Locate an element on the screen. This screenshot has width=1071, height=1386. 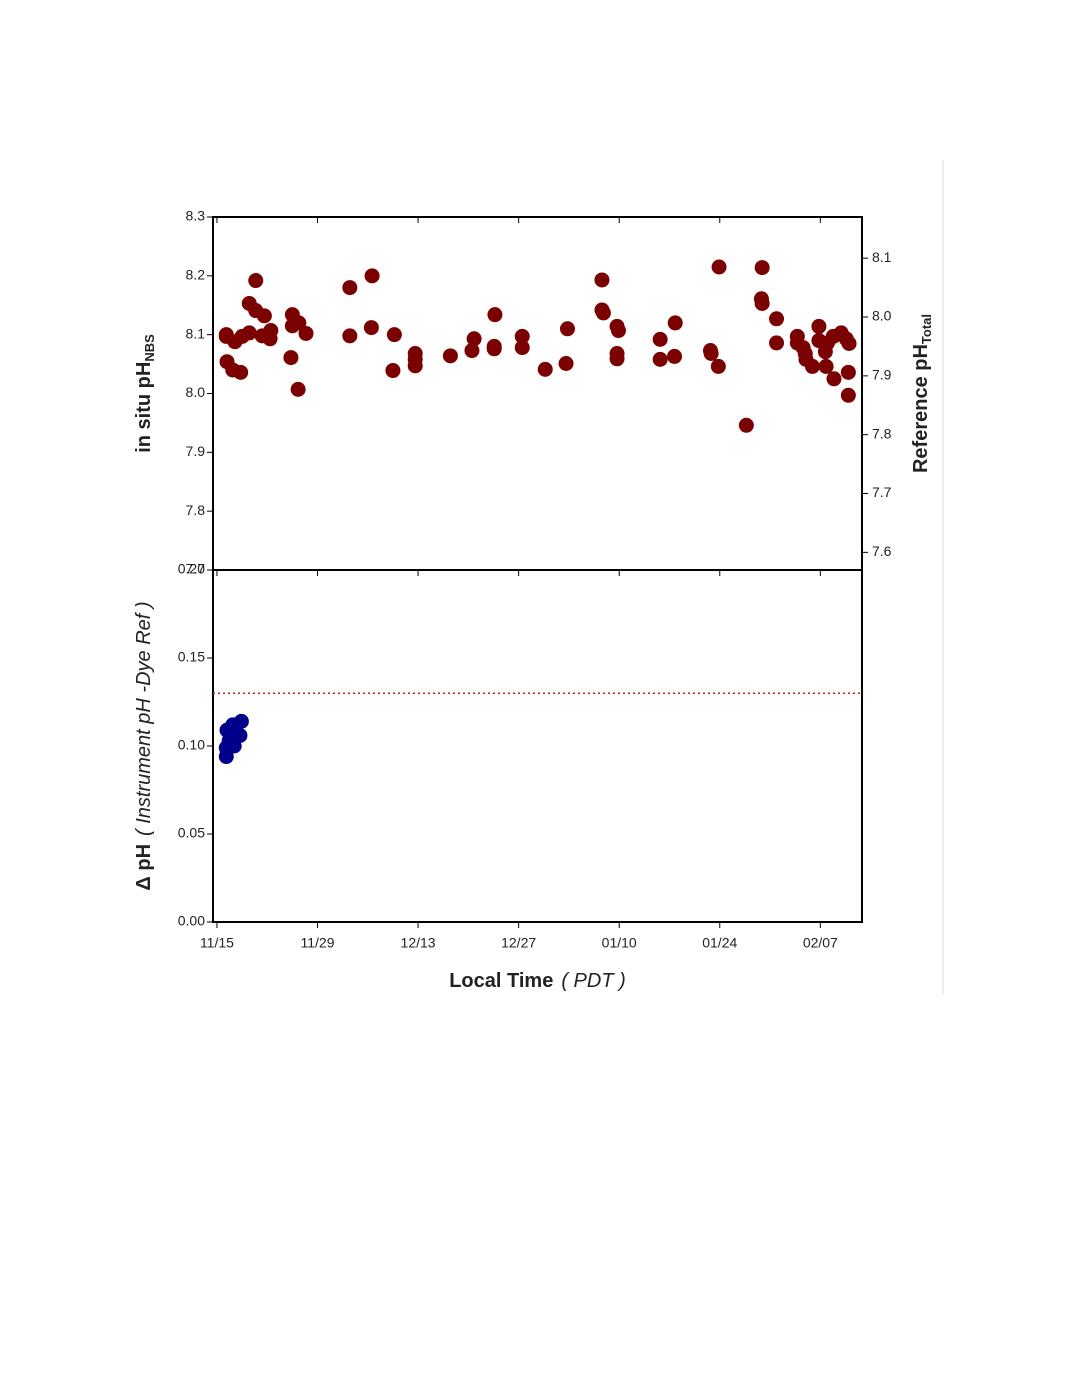
y-axis-label: Δ pH ( Instrument pH -Dye Ref ) is located at coordinates (144, 745).